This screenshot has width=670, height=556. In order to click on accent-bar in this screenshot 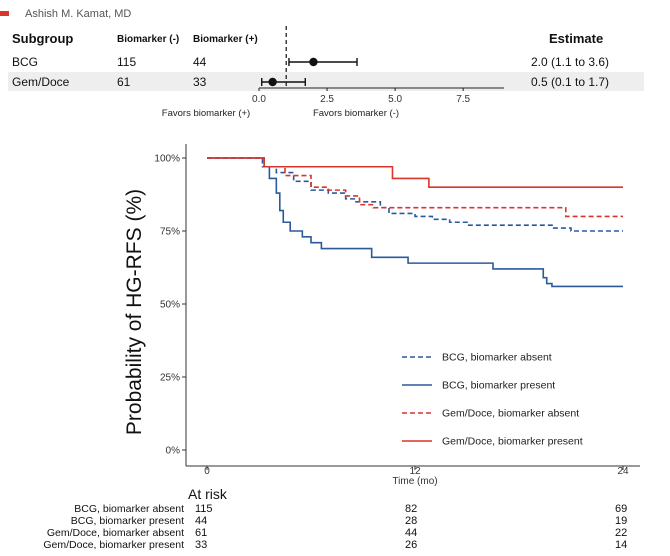, I will do `click(4, 13)`.